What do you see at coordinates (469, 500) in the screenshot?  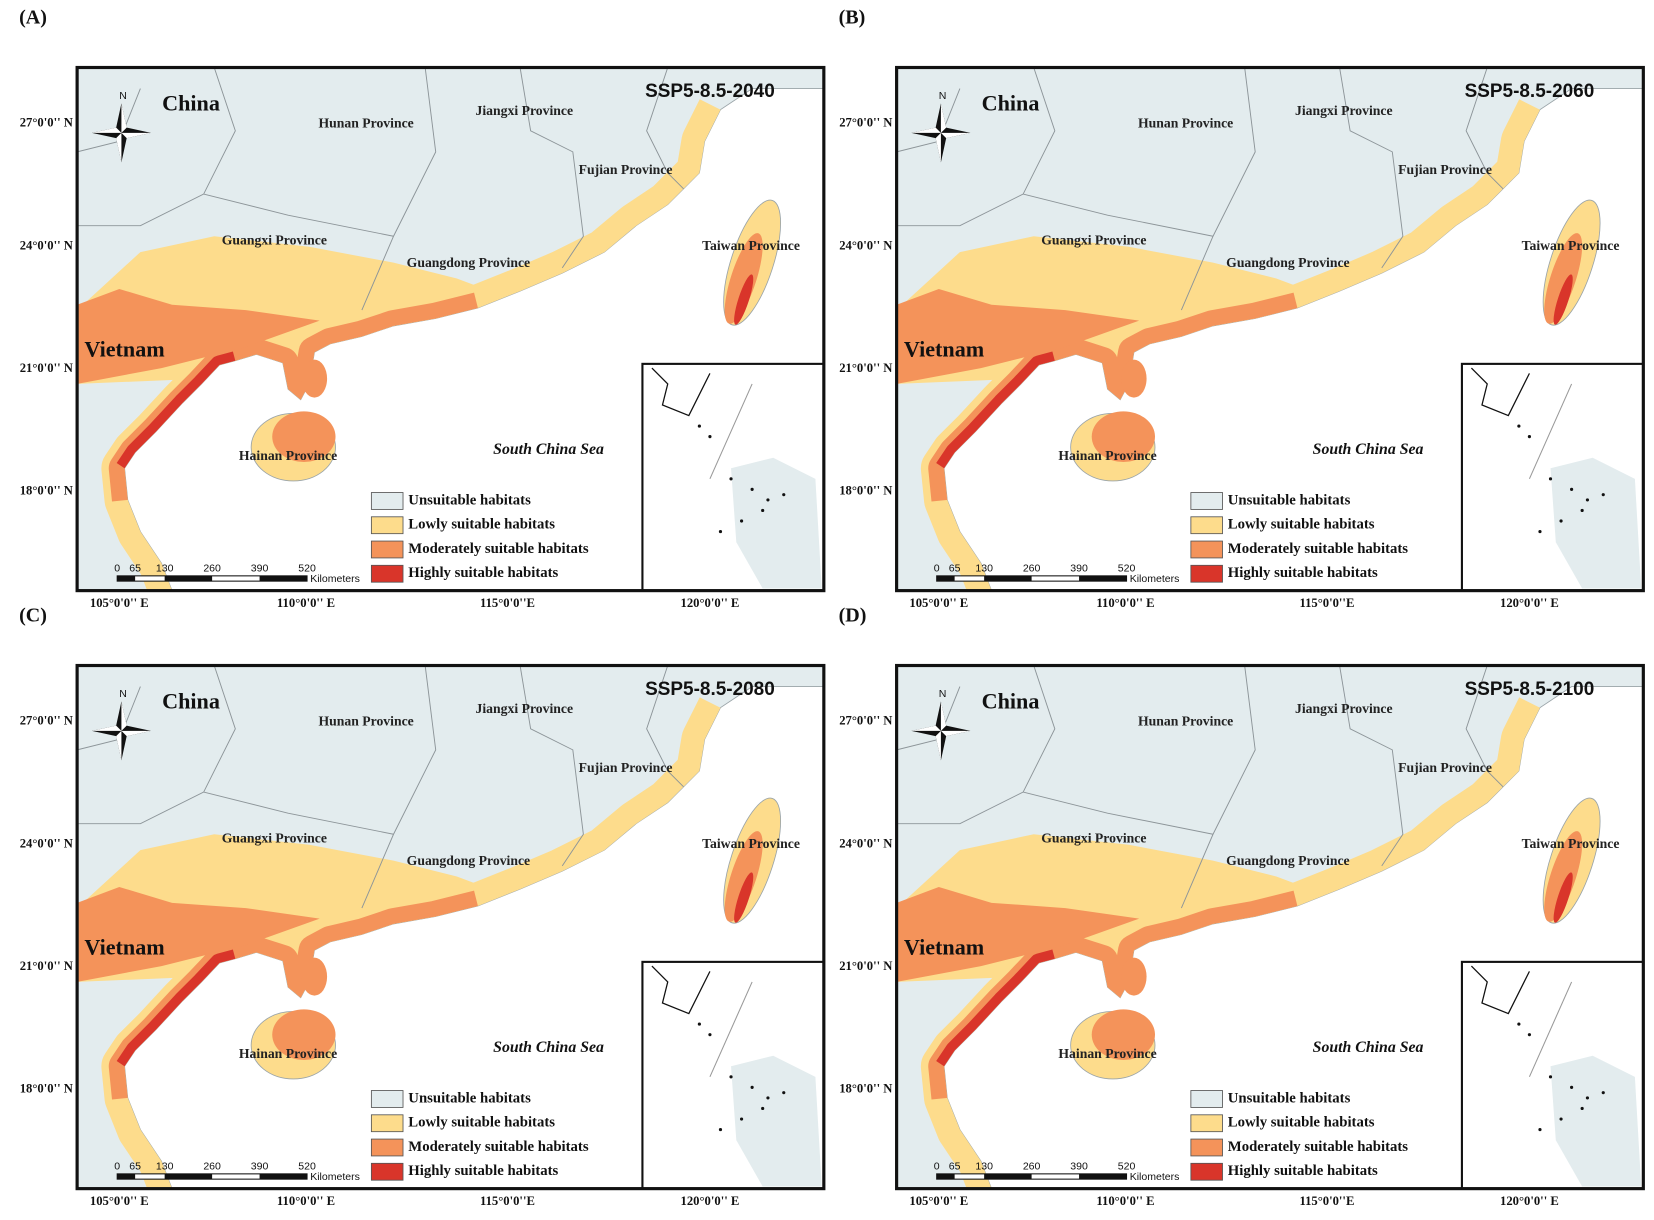 I see `legend-label: Unsuitable habitats` at bounding box center [469, 500].